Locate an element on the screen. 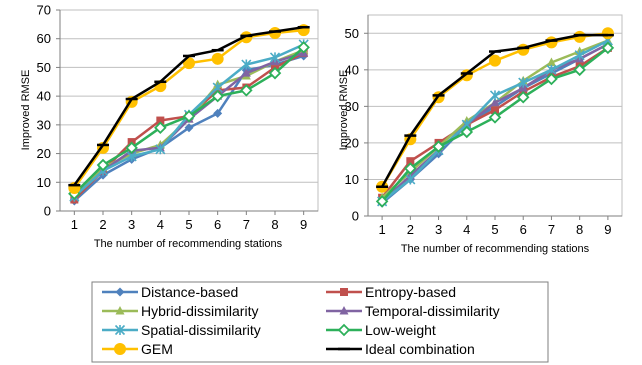 This screenshot has width=642, height=365. legend-label: Ideal combination is located at coordinates (420, 349).